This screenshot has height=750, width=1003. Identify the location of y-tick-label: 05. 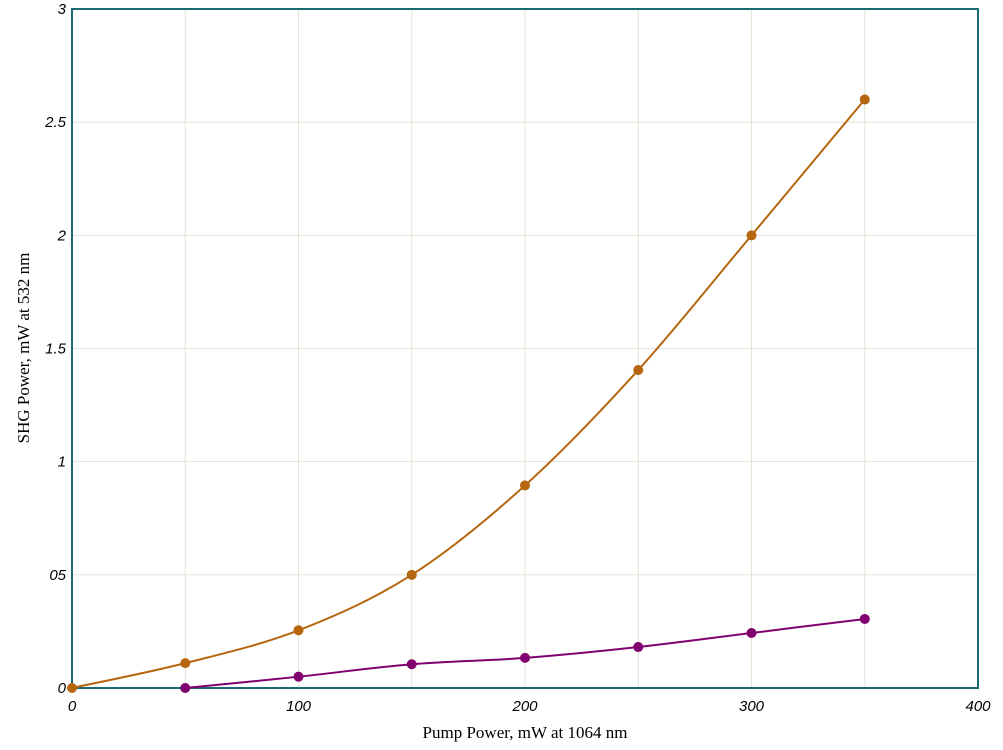
(57, 575).